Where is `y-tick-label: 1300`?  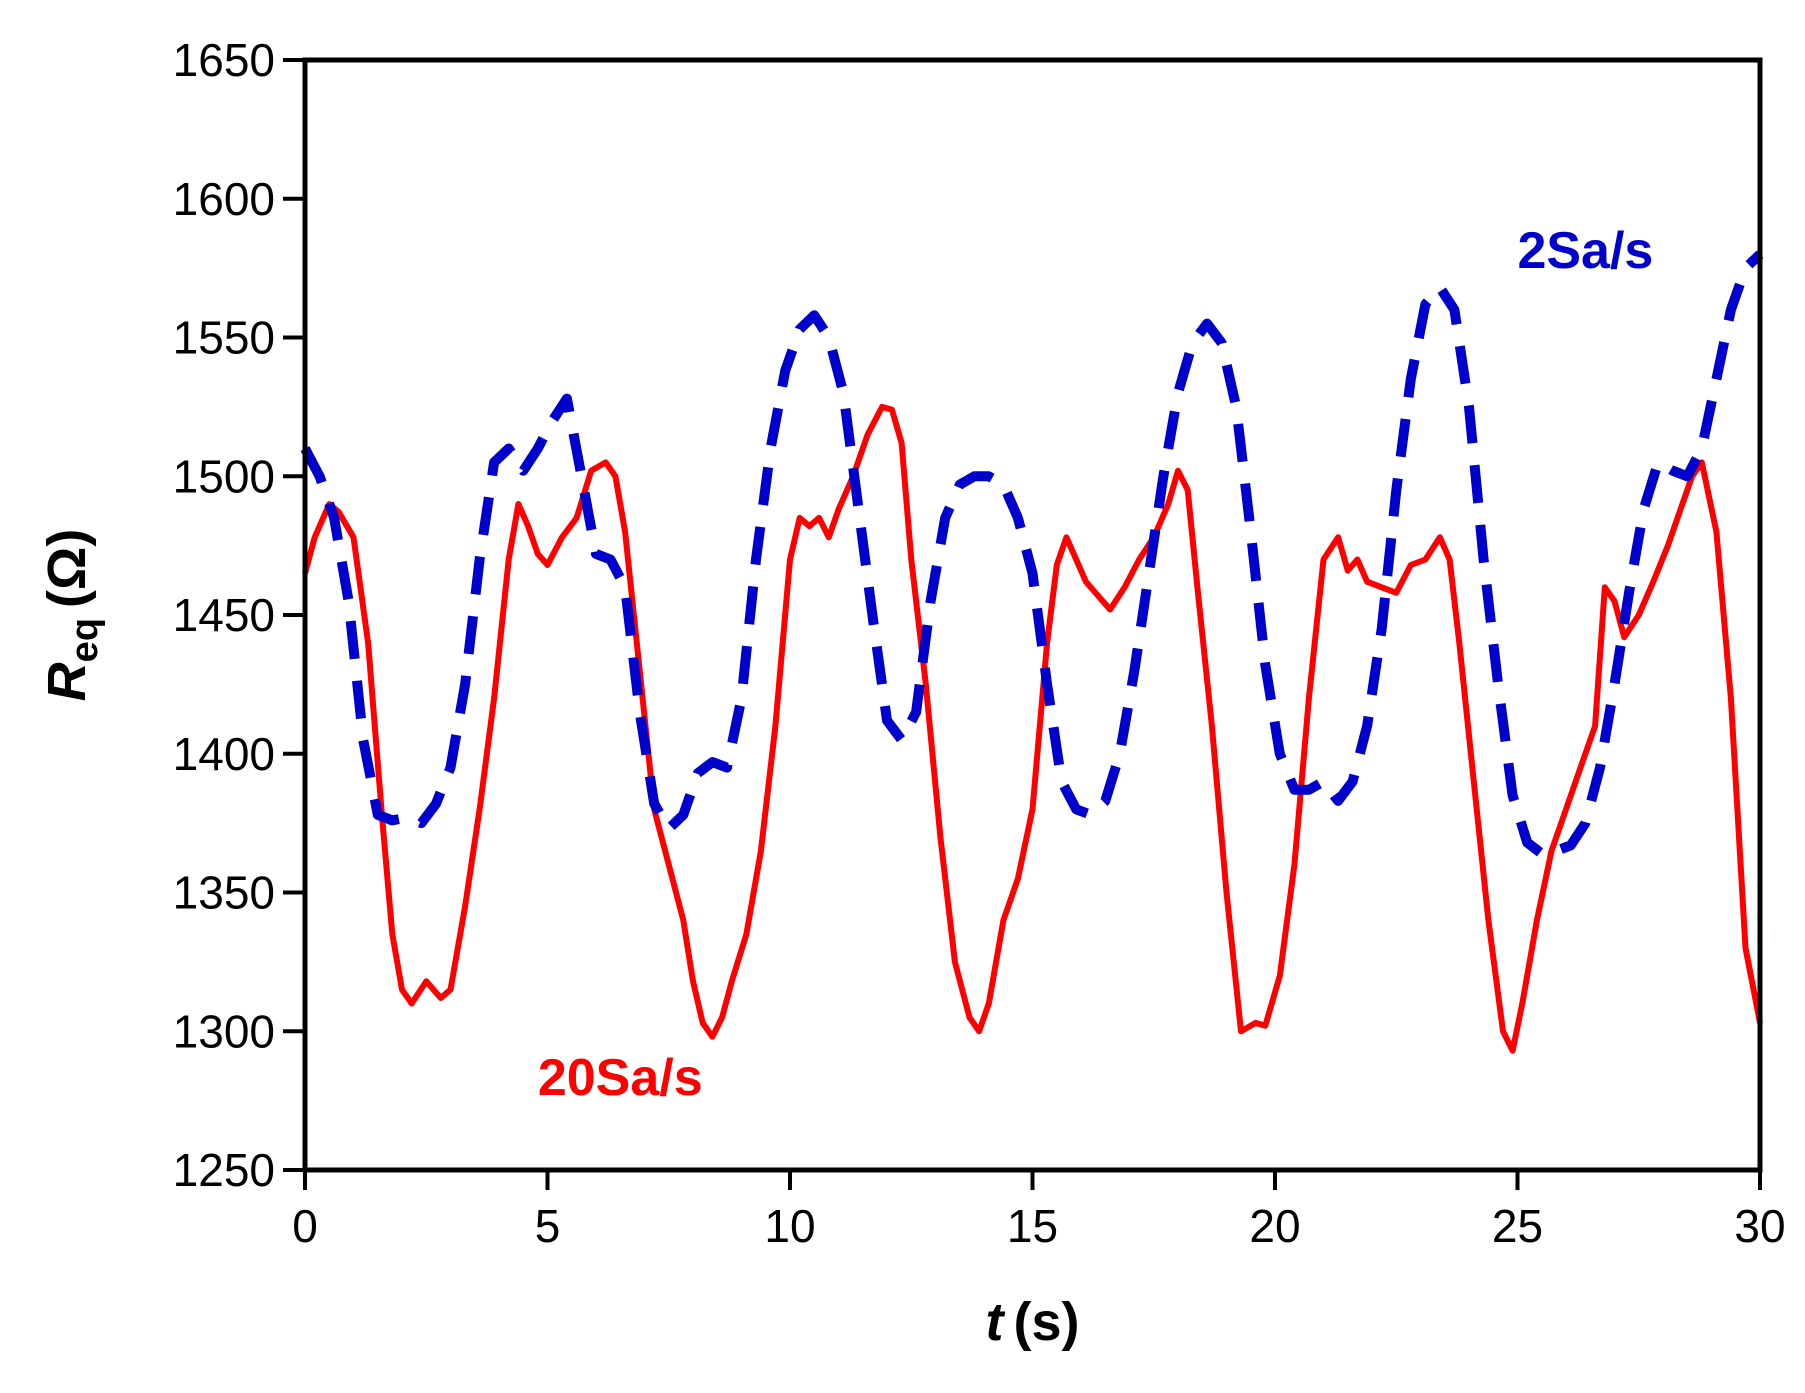
y-tick-label: 1300 is located at coordinates (224, 1031).